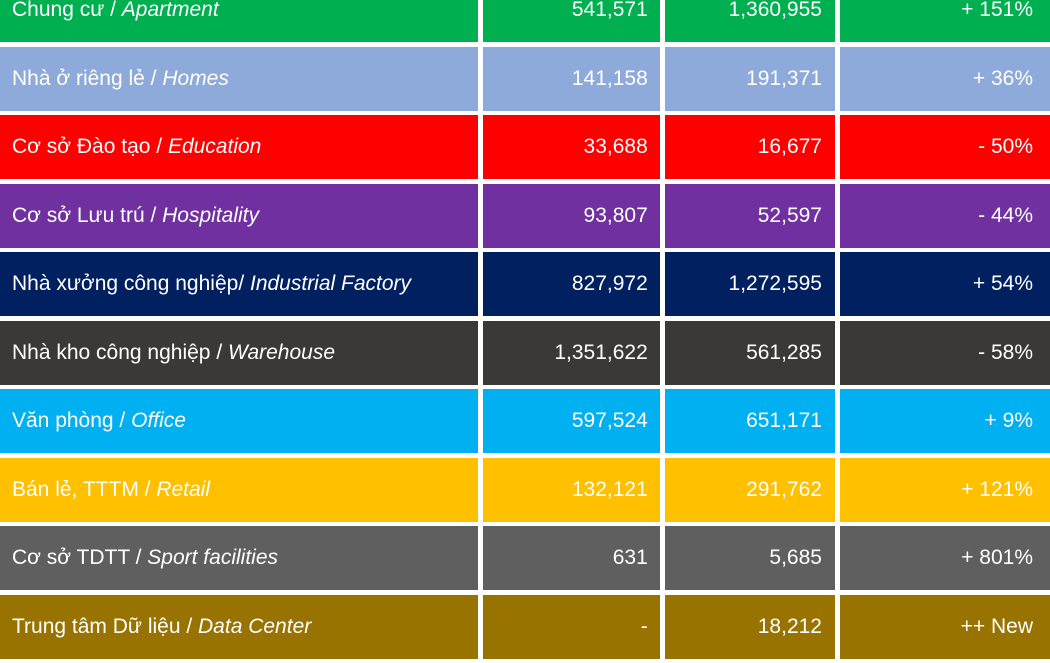 The height and width of the screenshot is (663, 1050). What do you see at coordinates (131, 283) in the screenshot?
I see `category-vn-label: Nhà xưởng công nghiệp/` at bounding box center [131, 283].